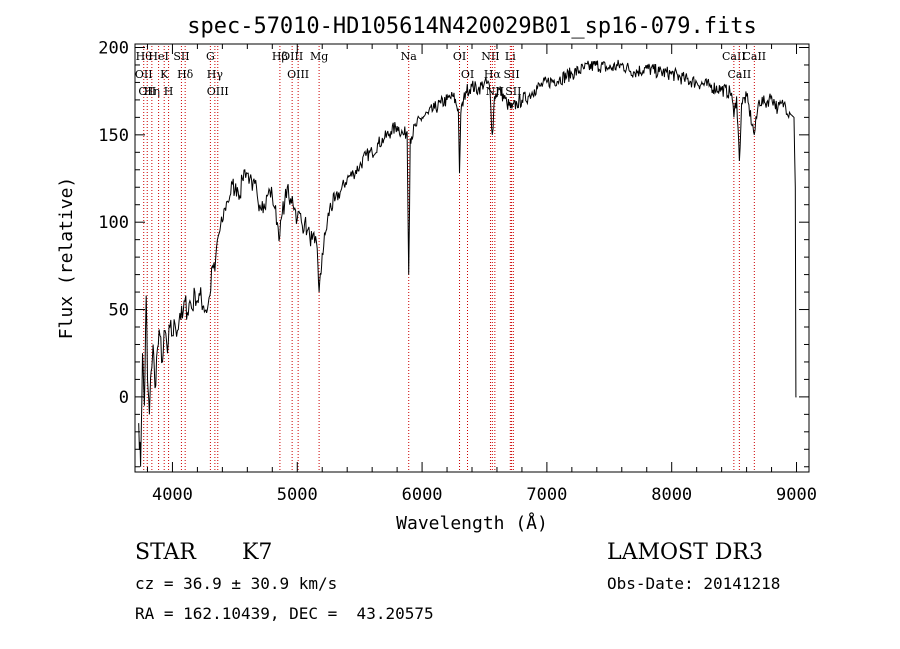  Describe the element at coordinates (169, 91) in the screenshot. I see `spectral-line-label: H` at that location.